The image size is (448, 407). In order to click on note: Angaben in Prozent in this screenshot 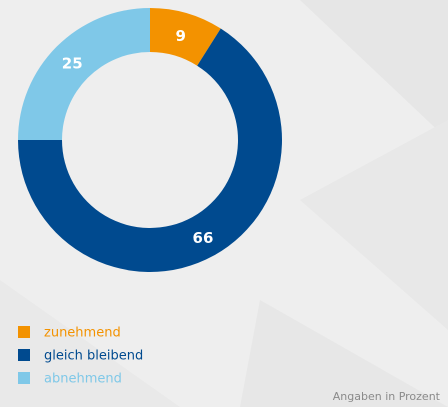, I will do `click(387, 396)`.